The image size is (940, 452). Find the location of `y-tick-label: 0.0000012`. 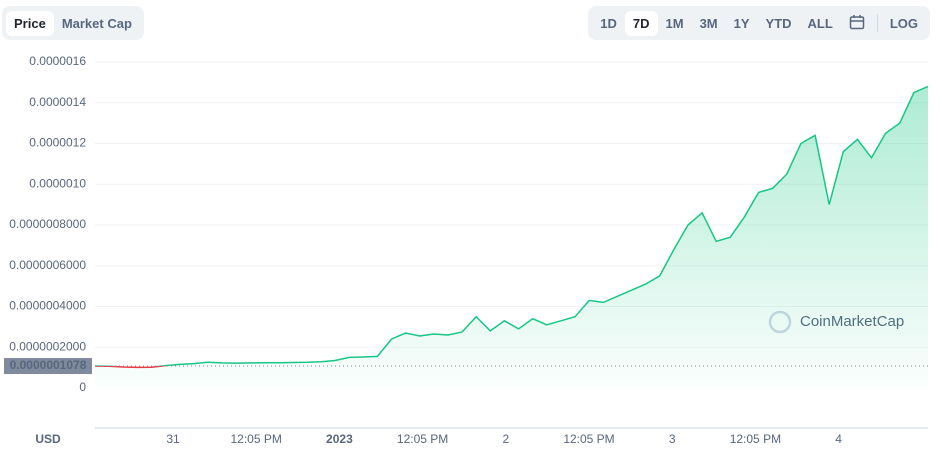

y-tick-label: 0.0000012 is located at coordinates (57, 143).